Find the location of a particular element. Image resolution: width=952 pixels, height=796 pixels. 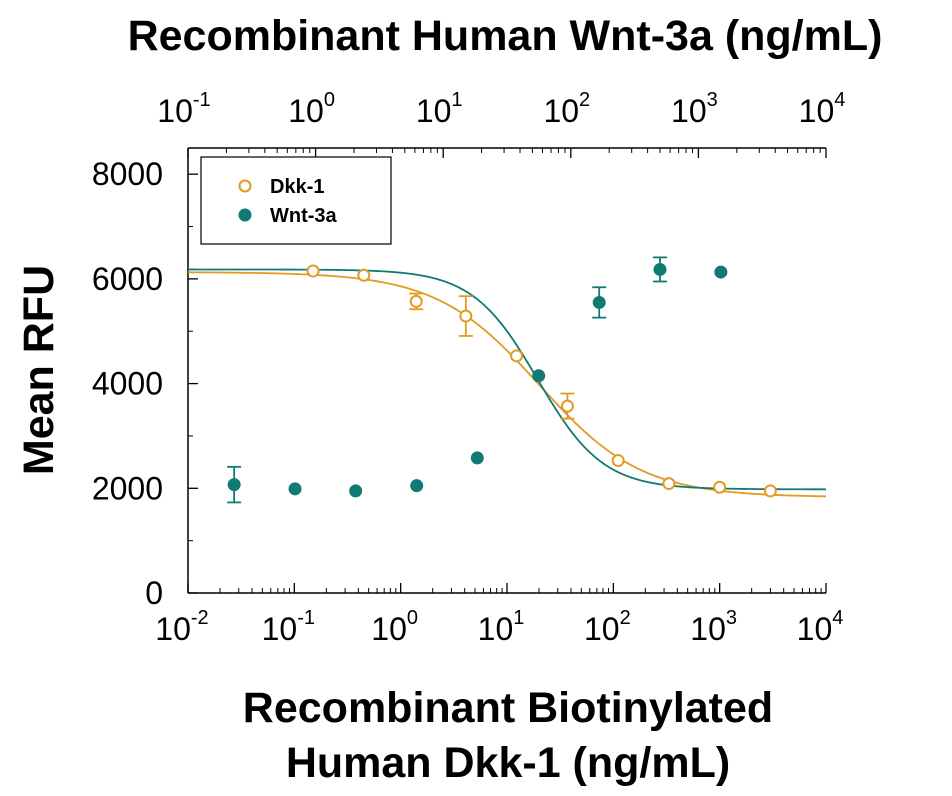

top-tick-label: 10⁰ is located at coordinates (311, 109).